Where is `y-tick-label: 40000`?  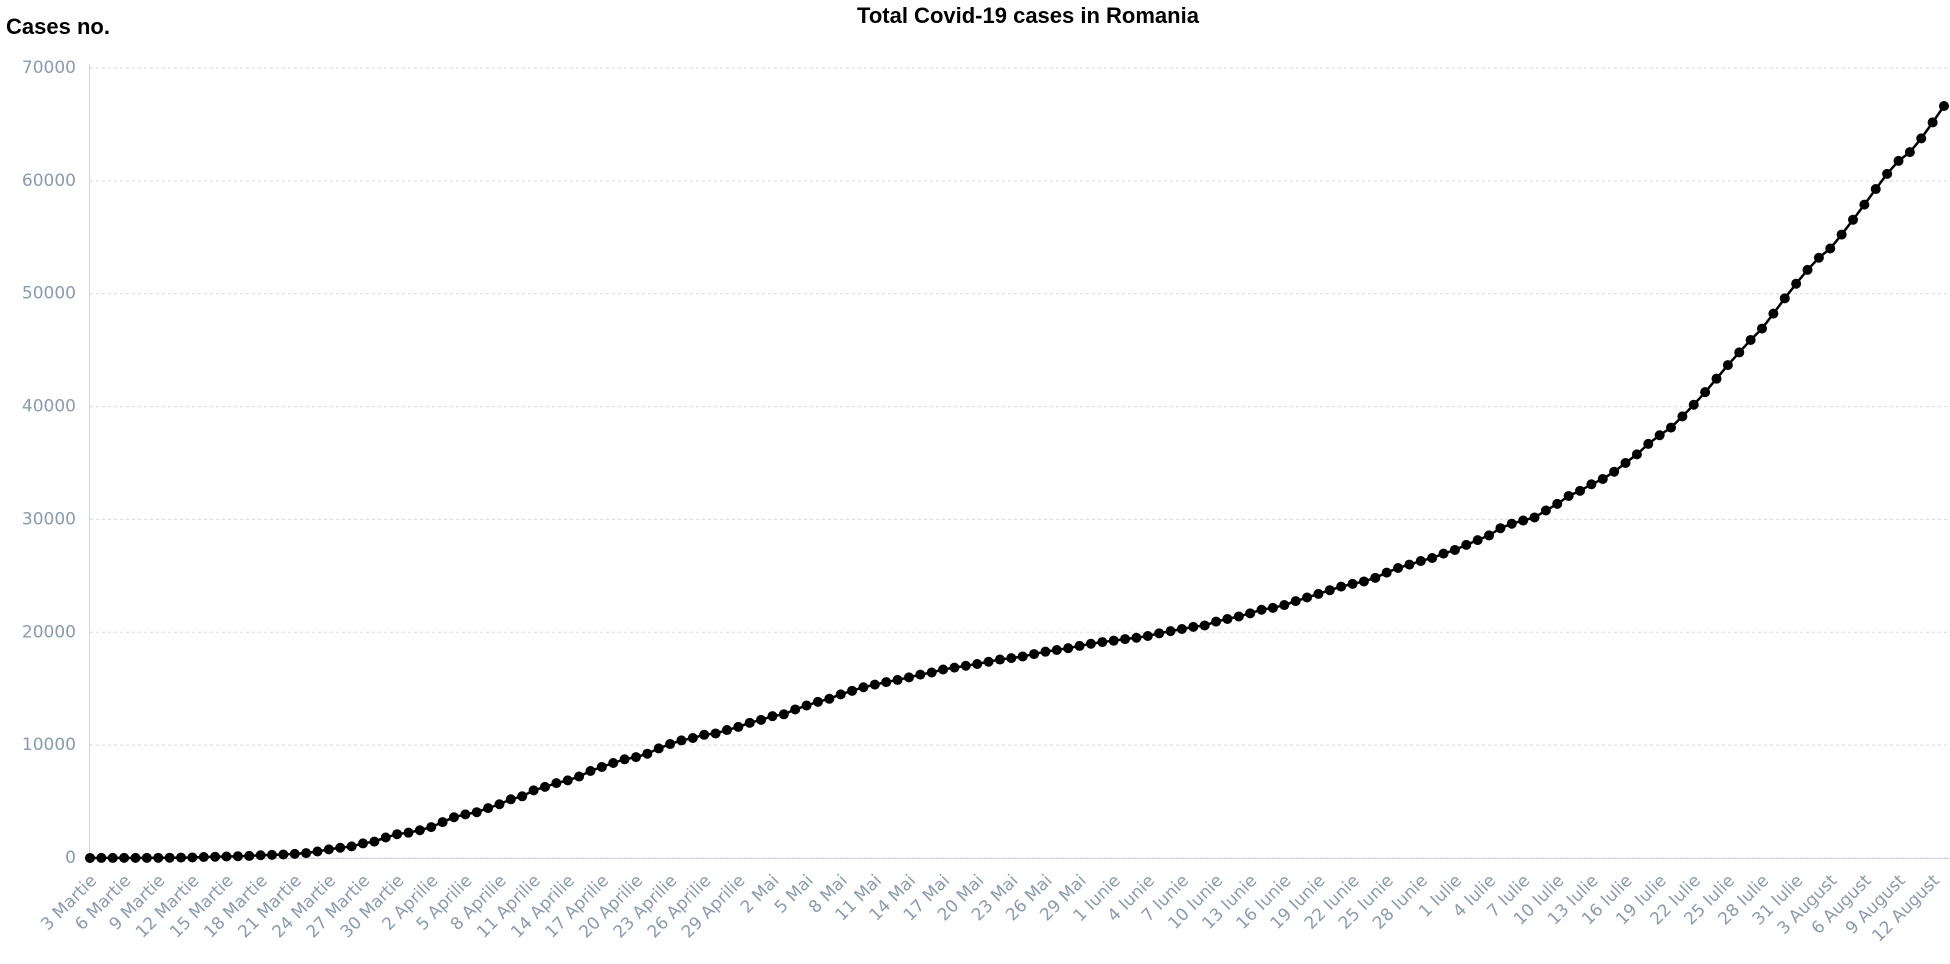 y-tick-label: 40000 is located at coordinates (49, 407).